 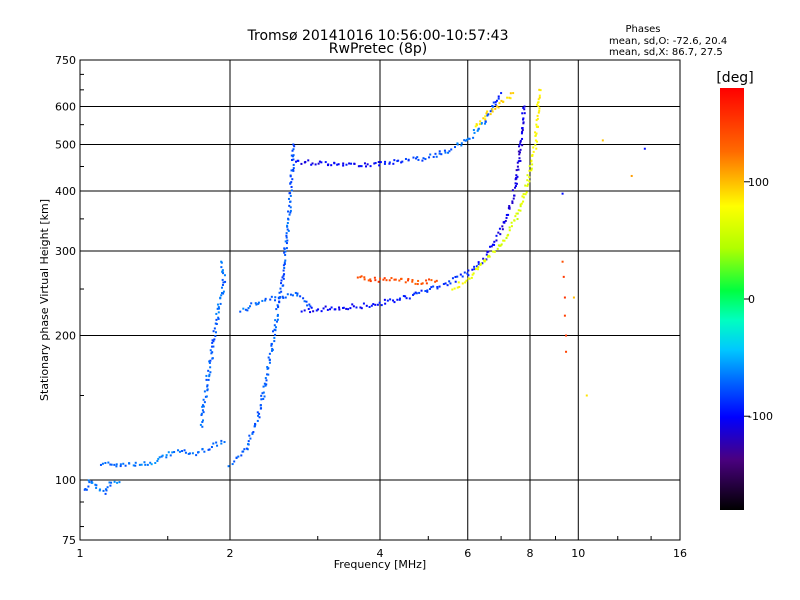 What do you see at coordinates (378, 36) in the screenshot?
I see `chart-title: Tromsø 20141016 10:56:00-10:57:43` at bounding box center [378, 36].